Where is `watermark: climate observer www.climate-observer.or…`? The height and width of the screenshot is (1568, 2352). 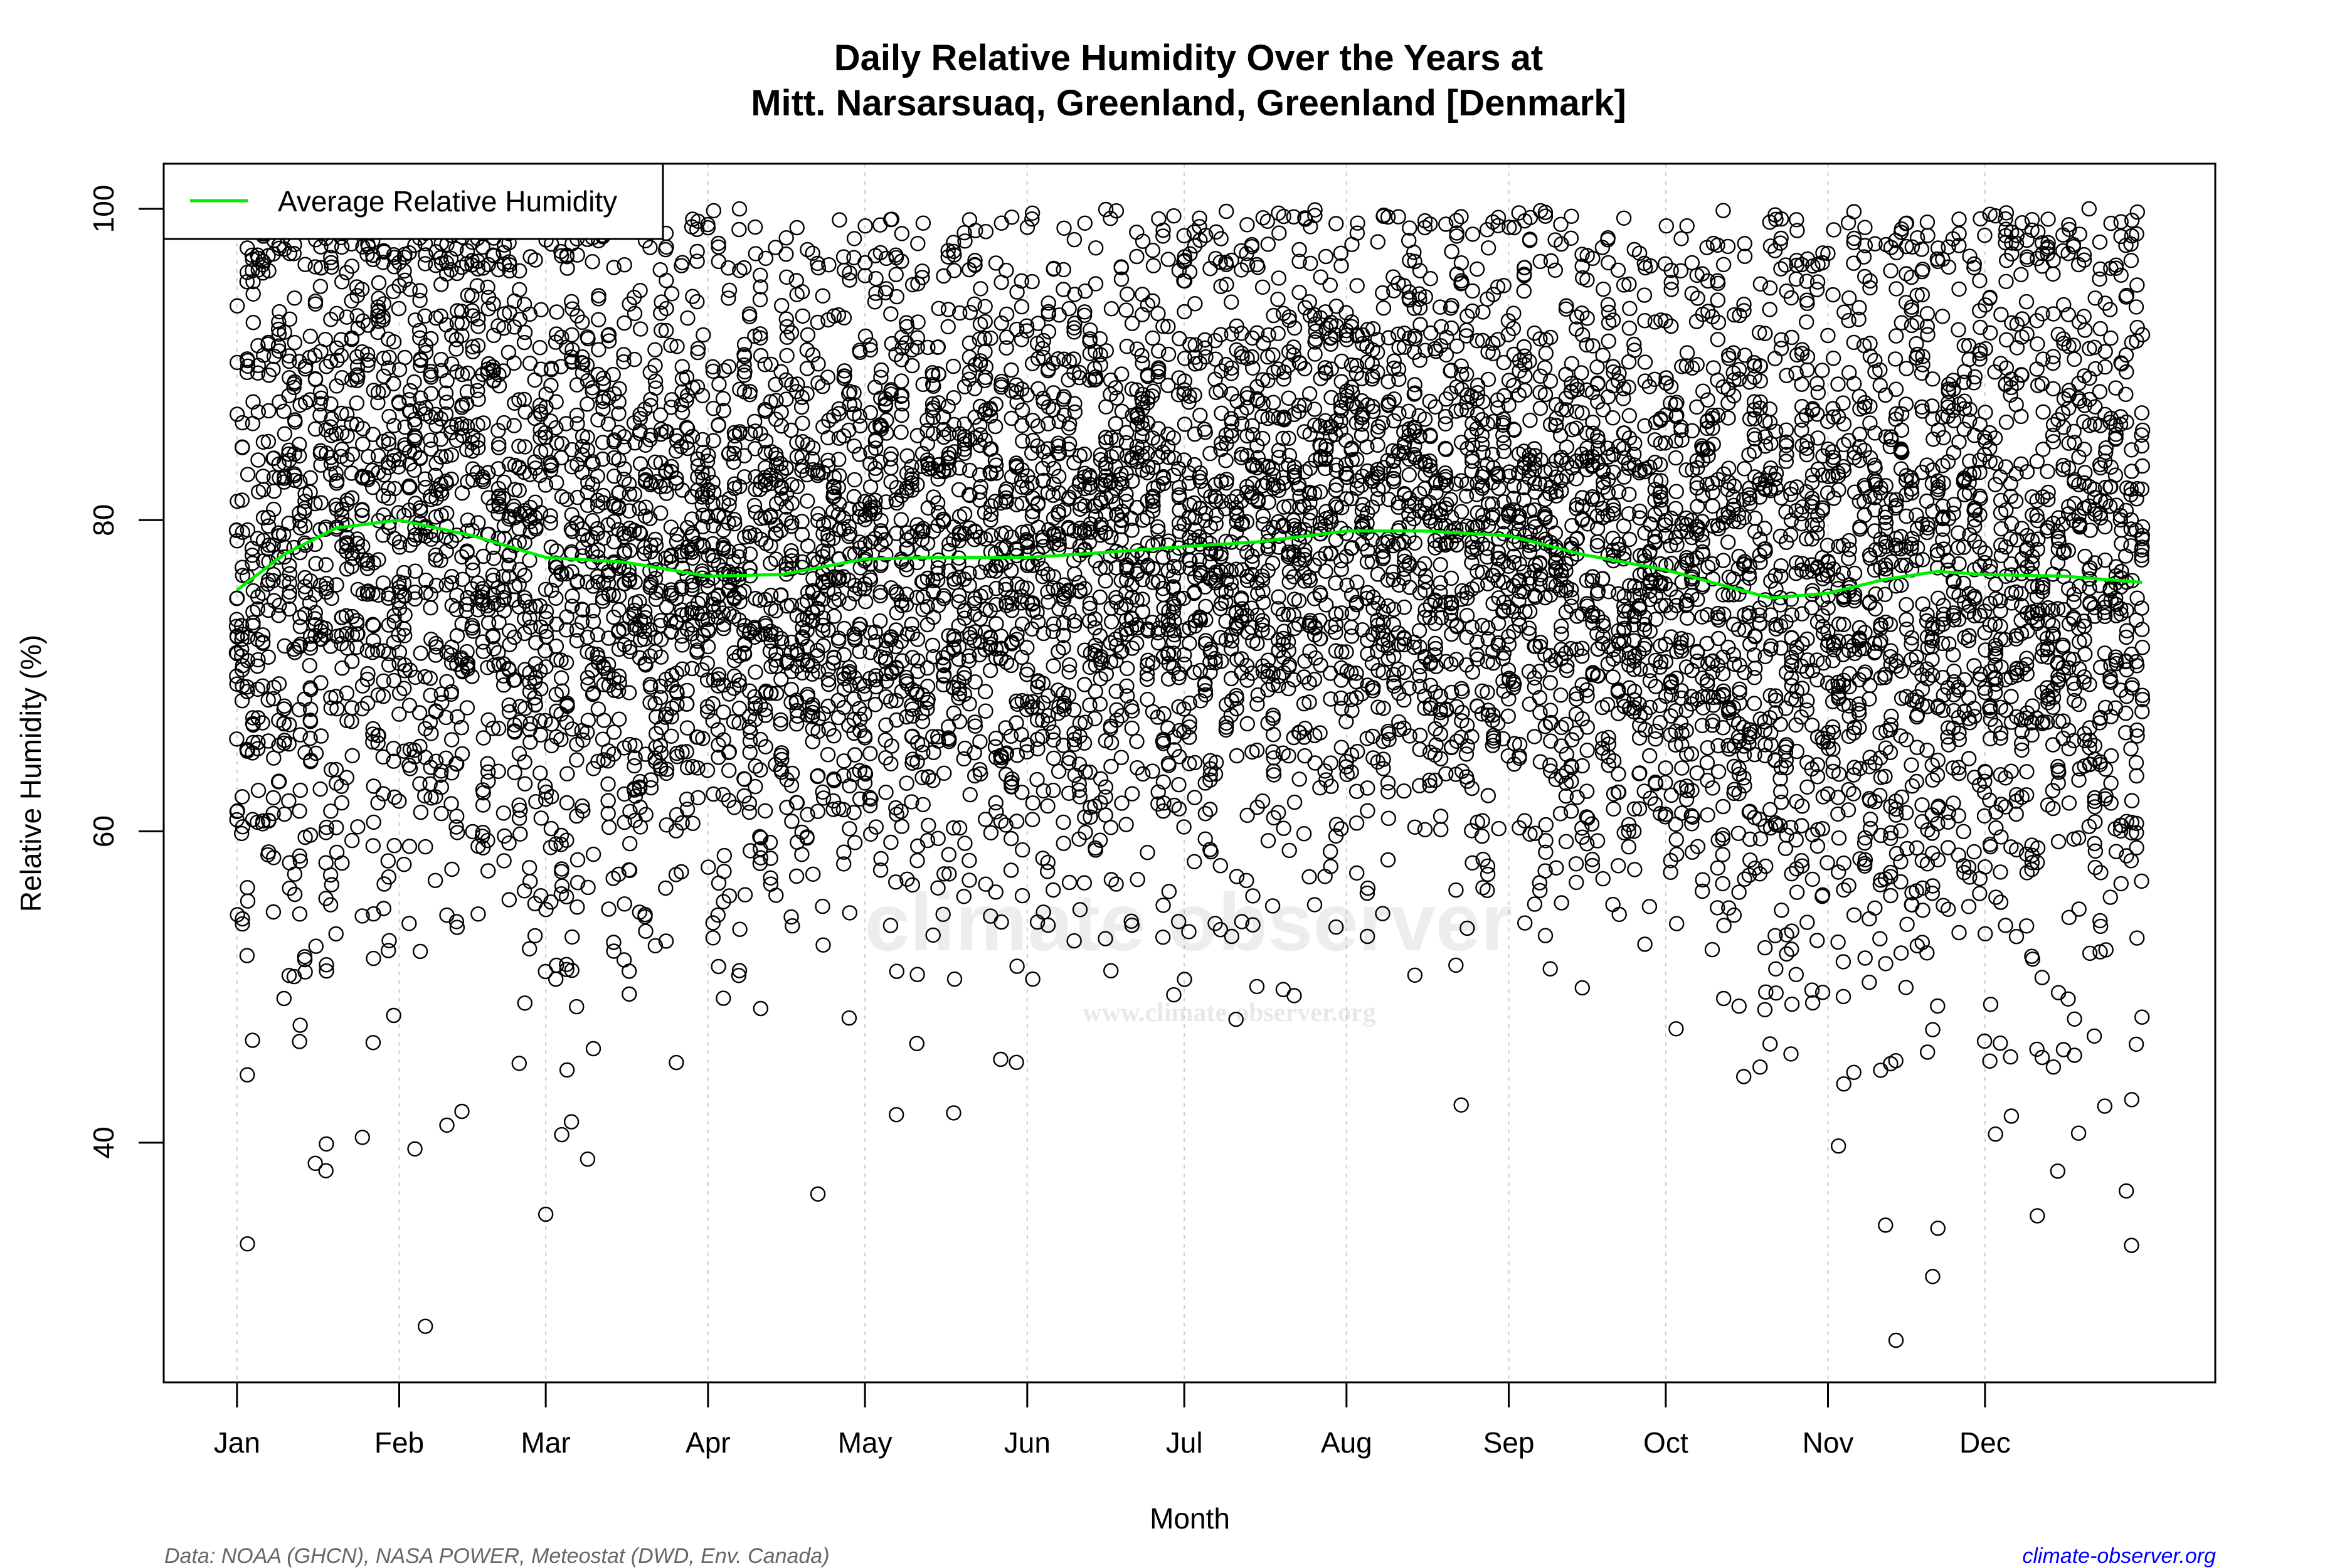
watermark: climate observer www.climate-observer.or… is located at coordinates (1188, 951).